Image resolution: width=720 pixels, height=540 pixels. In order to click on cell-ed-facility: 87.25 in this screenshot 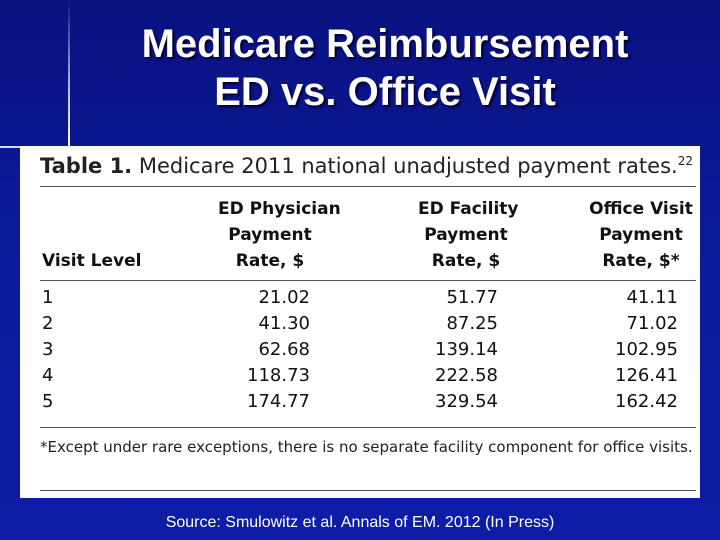, I will do `click(472, 323)`.